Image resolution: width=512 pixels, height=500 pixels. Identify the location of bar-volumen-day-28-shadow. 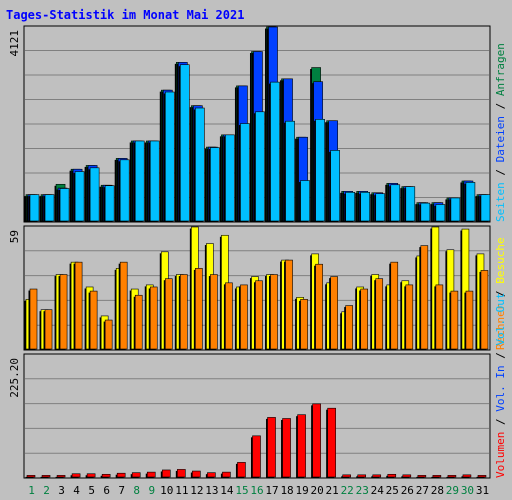
(435, 477).